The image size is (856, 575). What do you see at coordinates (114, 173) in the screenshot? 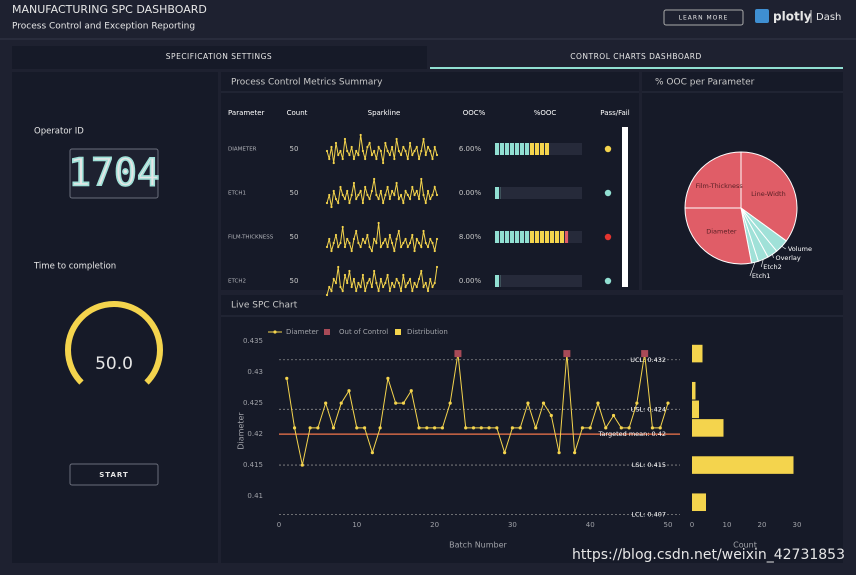
I see `operator-id: 1704` at bounding box center [114, 173].